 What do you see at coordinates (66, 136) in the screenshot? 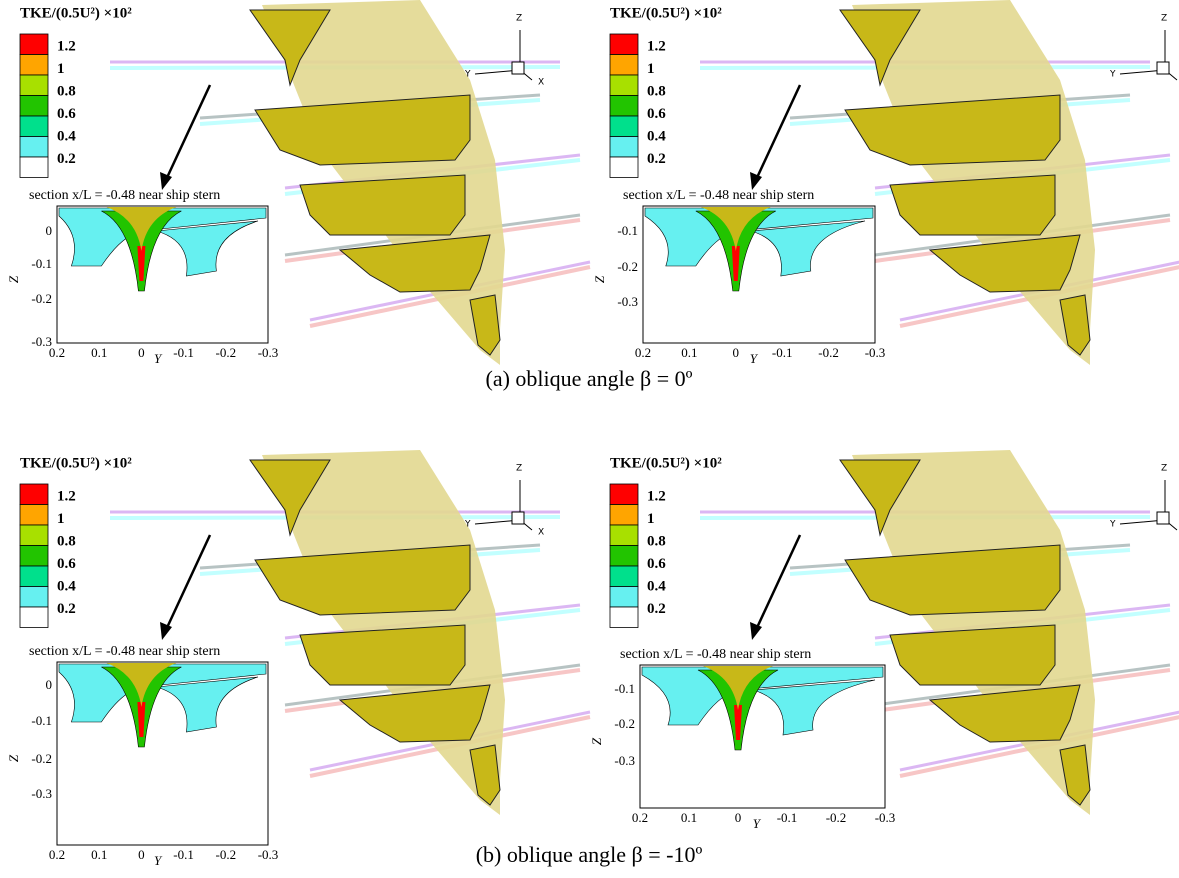
I see `legend-label: 0.4` at bounding box center [66, 136].